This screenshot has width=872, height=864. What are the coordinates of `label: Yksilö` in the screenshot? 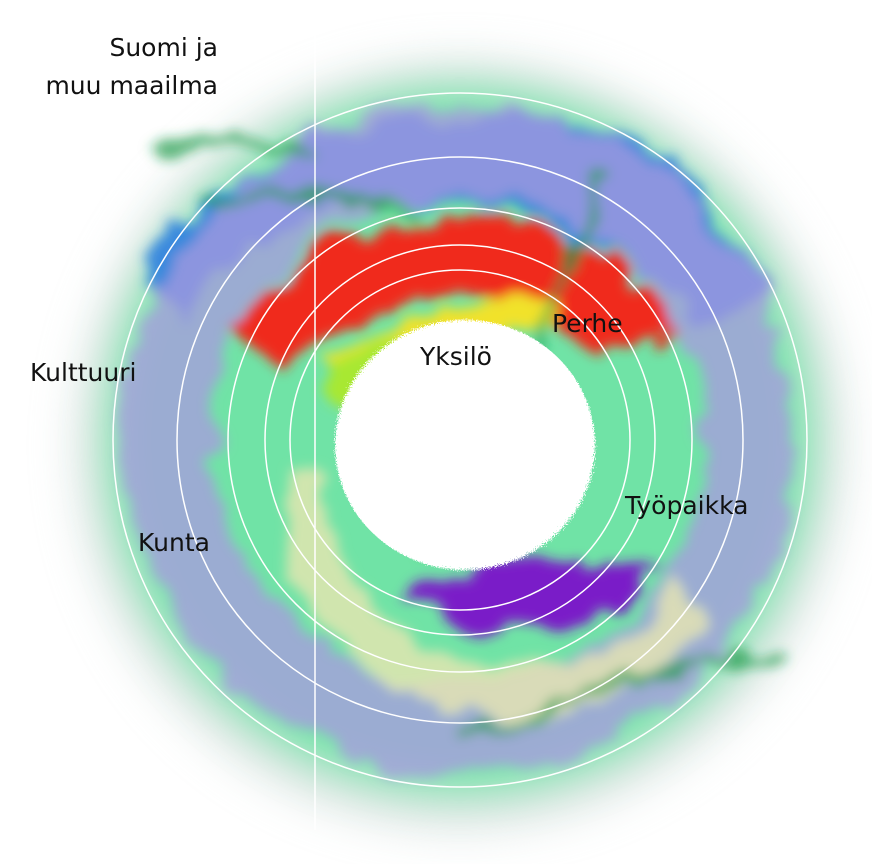 It's located at (455, 356).